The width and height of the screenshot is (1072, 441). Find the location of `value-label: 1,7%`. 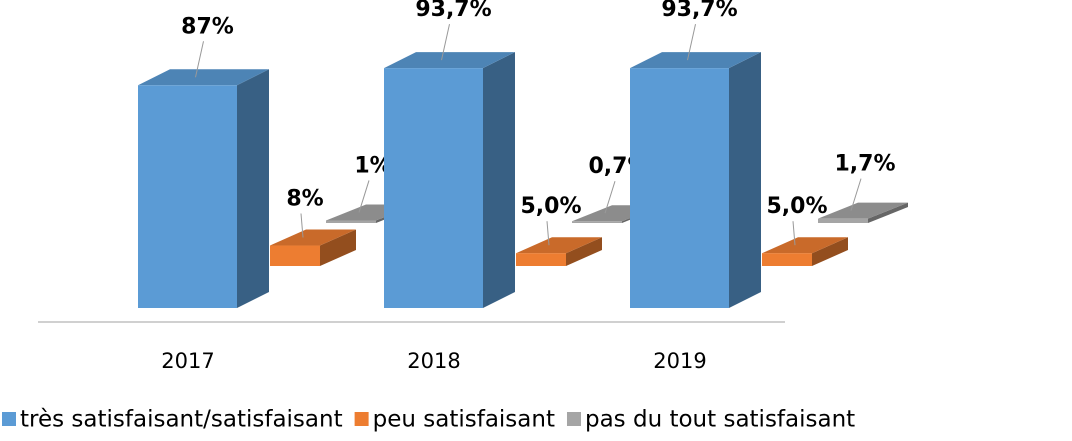

value-label: 1,7% is located at coordinates (864, 164).